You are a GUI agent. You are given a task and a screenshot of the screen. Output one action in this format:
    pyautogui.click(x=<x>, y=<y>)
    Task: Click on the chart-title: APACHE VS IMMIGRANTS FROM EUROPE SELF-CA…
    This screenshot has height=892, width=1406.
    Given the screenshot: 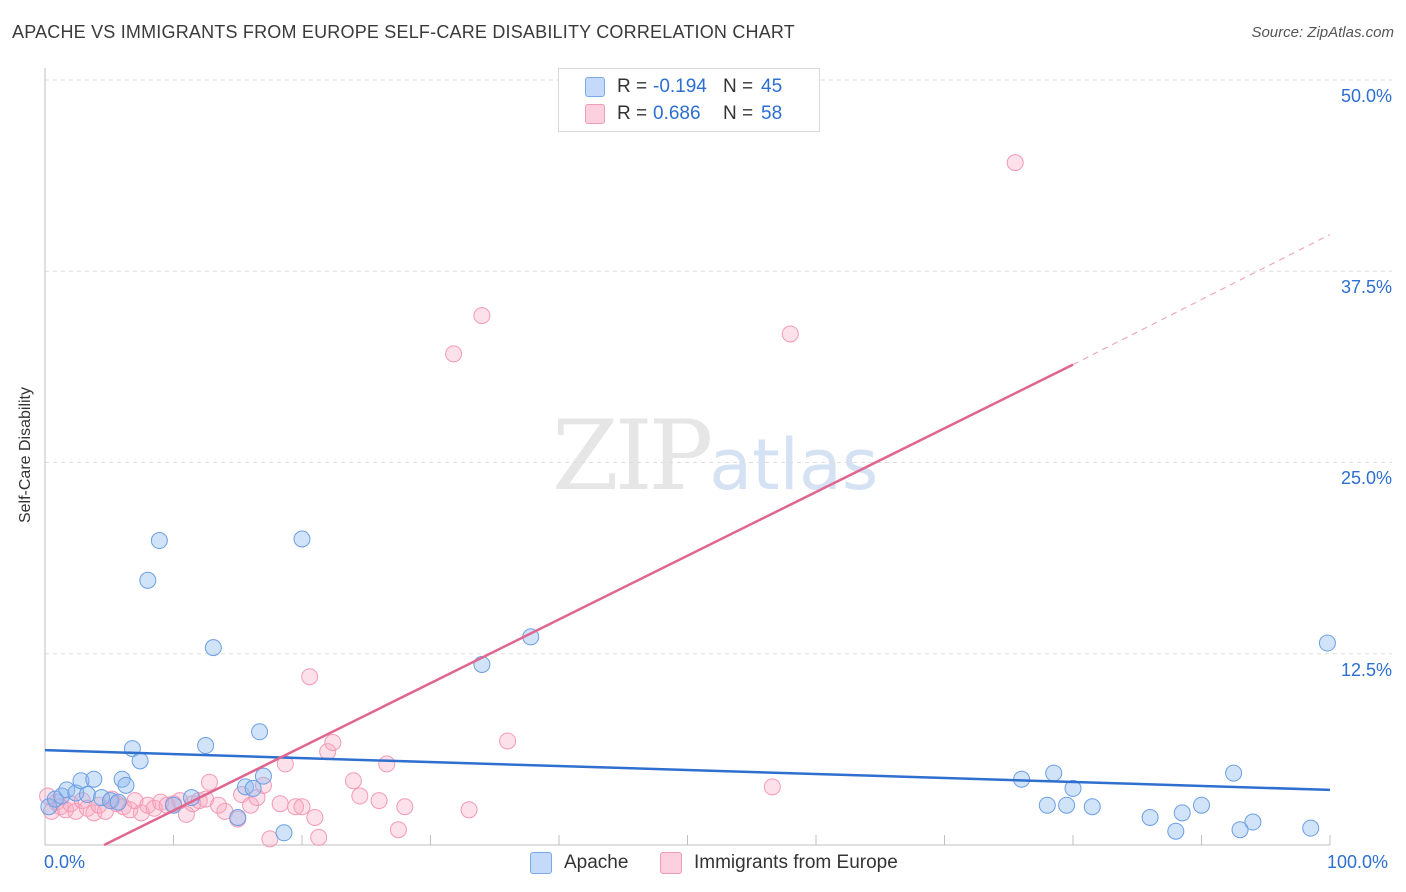 What is the action you would take?
    pyautogui.click(x=403, y=32)
    